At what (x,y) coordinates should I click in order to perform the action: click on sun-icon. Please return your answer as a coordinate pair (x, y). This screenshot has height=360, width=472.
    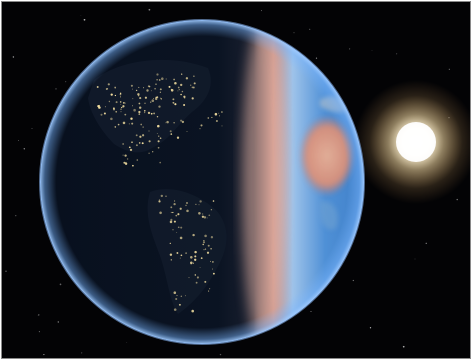
    Looking at the image, I should click on (412, 142).